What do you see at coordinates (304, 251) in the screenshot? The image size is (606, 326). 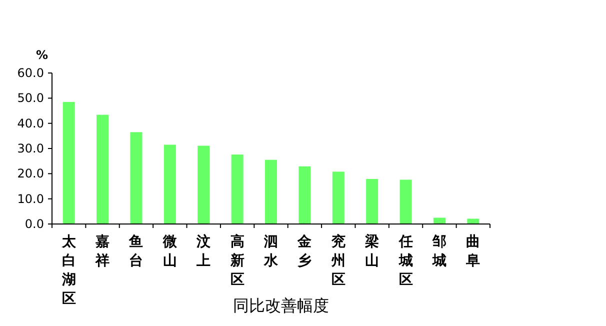 I see `x-tick-label: 金乡` at bounding box center [304, 251].